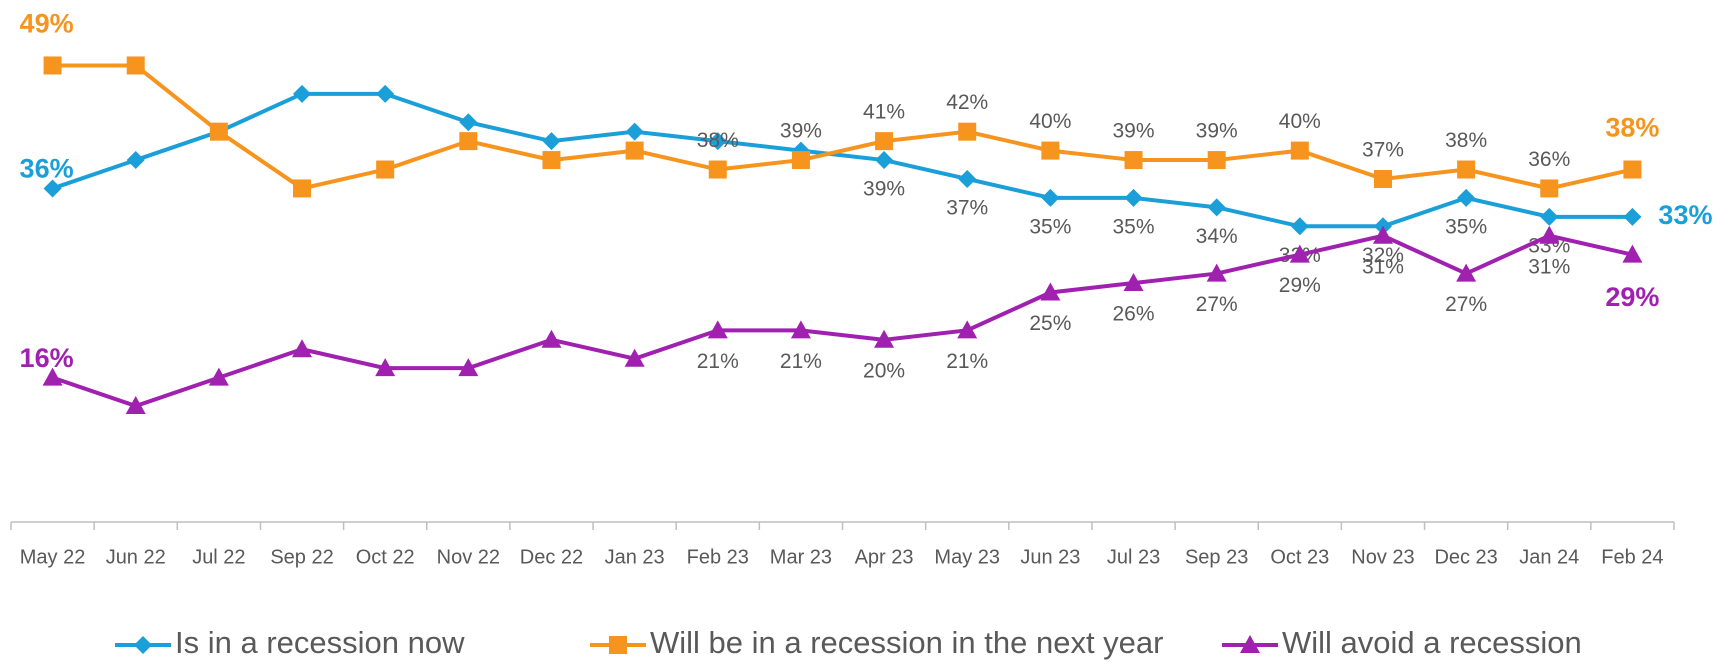 Image resolution: width=1724 pixels, height=670 pixels. I want to click on legend-item: Will avoid a recession, so click(1402, 642).